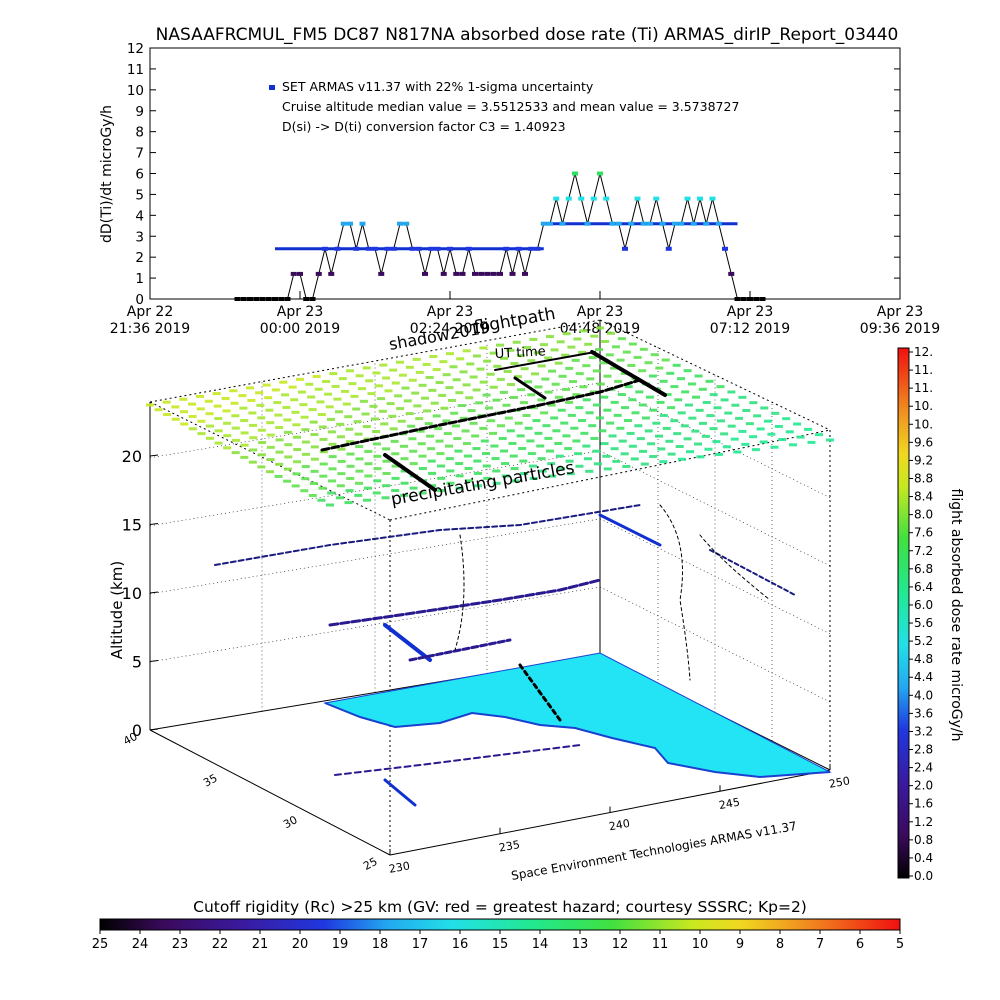 The height and width of the screenshot is (1000, 1000). Describe the element at coordinates (154, 592) in the screenshot. I see `z-tick-mark` at that location.